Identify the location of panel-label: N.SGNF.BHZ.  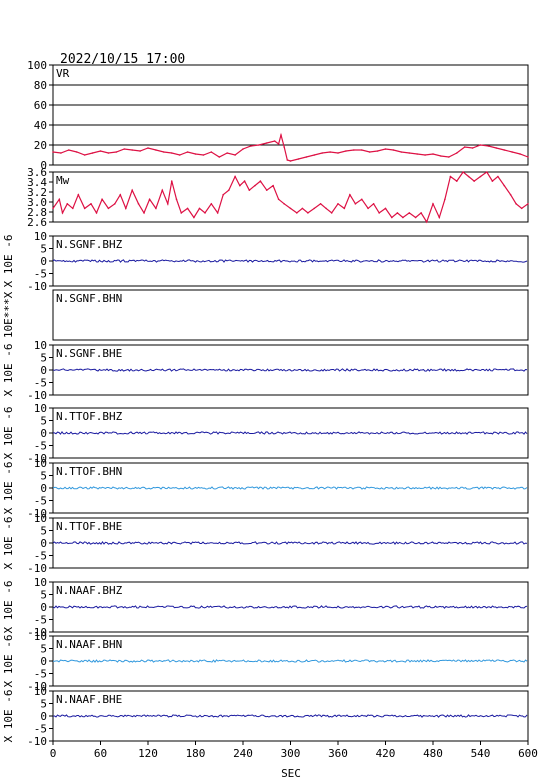
(89, 244).